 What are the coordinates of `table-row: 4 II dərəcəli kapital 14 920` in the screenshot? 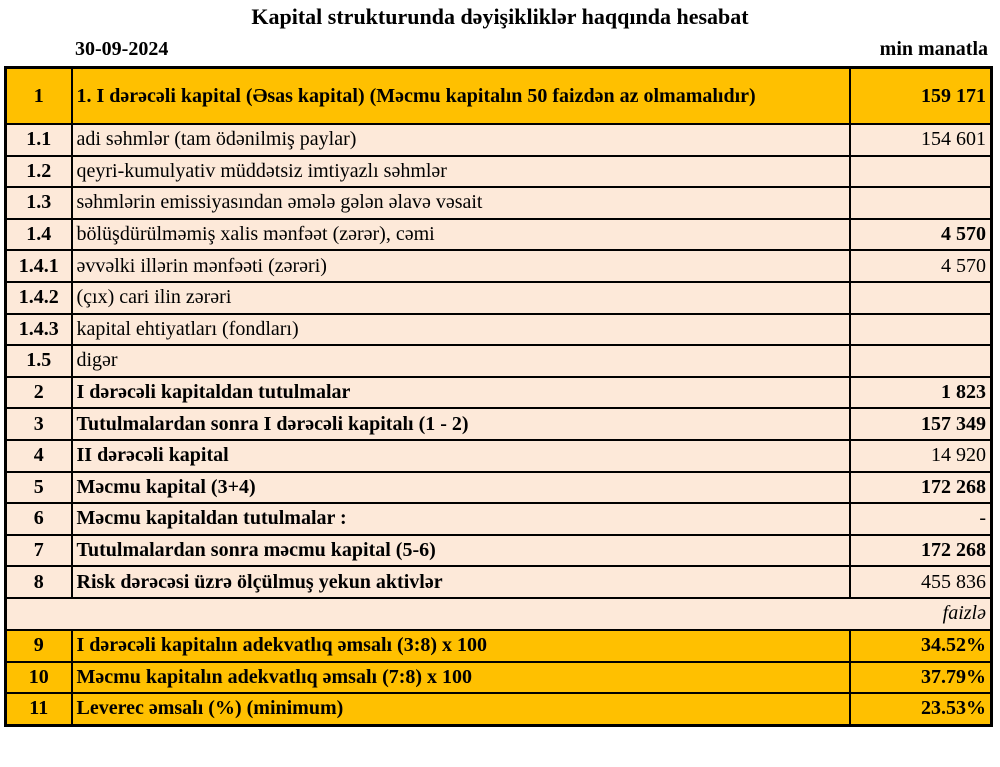 It's located at (498, 455).